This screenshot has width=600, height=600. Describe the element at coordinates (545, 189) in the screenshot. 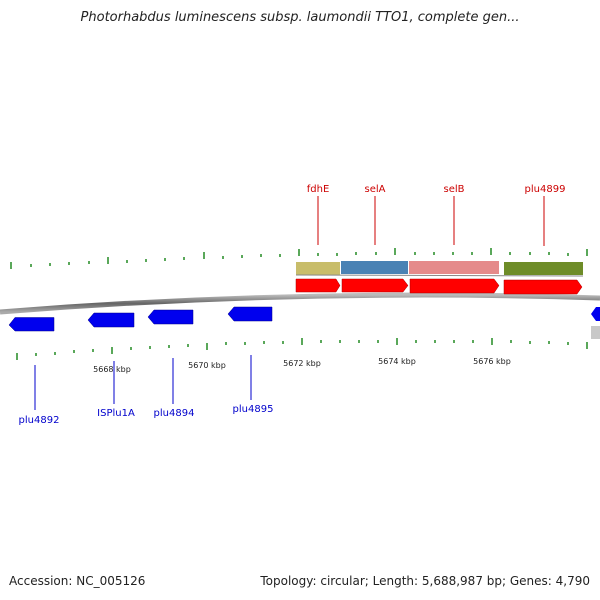

I see `gene-label-plu4899: plu4899` at that location.